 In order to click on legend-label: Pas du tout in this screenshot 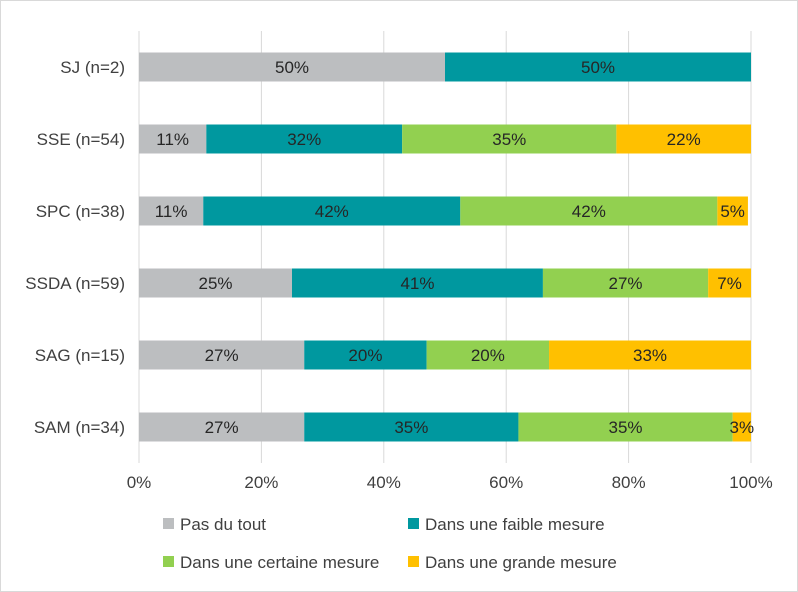, I will do `click(223, 524)`.